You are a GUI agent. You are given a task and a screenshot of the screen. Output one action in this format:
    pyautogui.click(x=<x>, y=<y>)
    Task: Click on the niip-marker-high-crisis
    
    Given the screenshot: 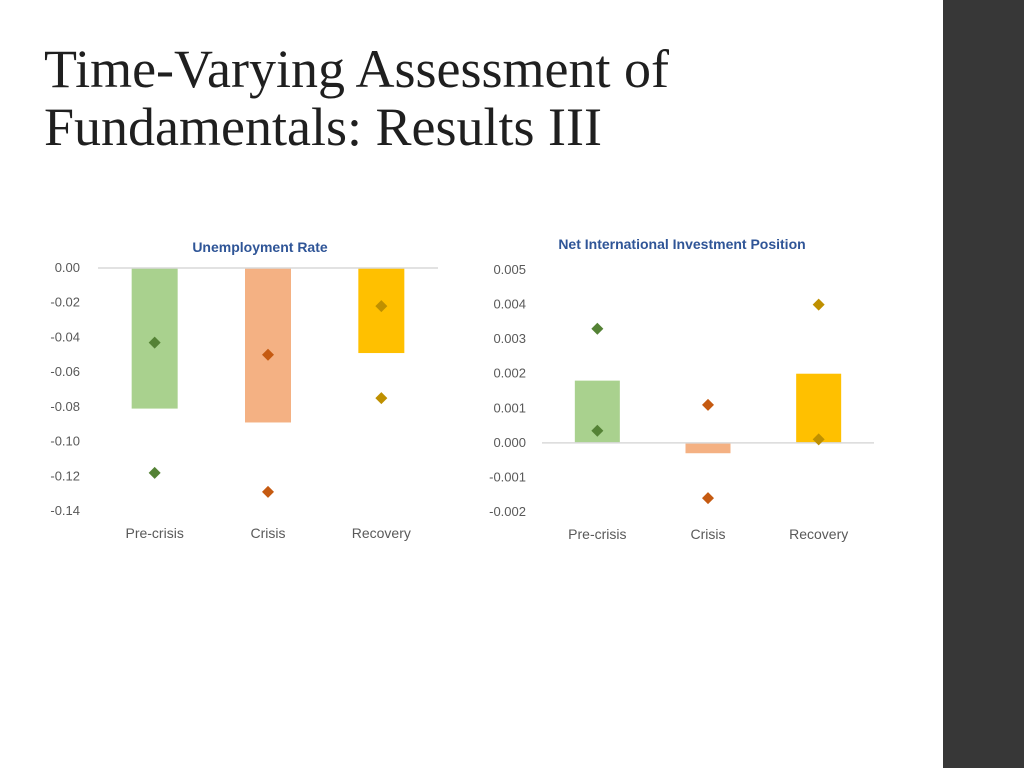 What is the action you would take?
    pyautogui.click(x=708, y=404)
    